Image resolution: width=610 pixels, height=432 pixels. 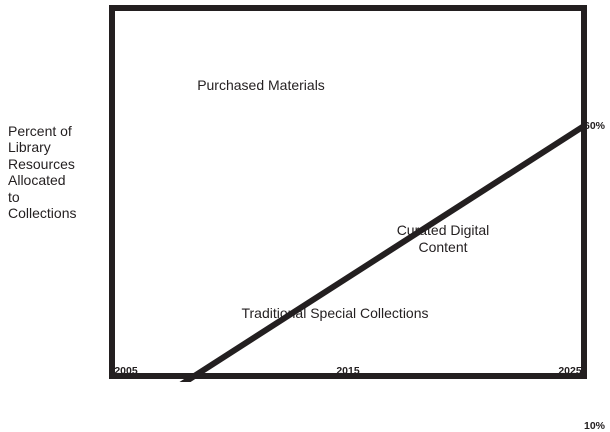 What do you see at coordinates (261, 85) in the screenshot?
I see `region-label-purchased-materials: Purchased Materials` at bounding box center [261, 85].